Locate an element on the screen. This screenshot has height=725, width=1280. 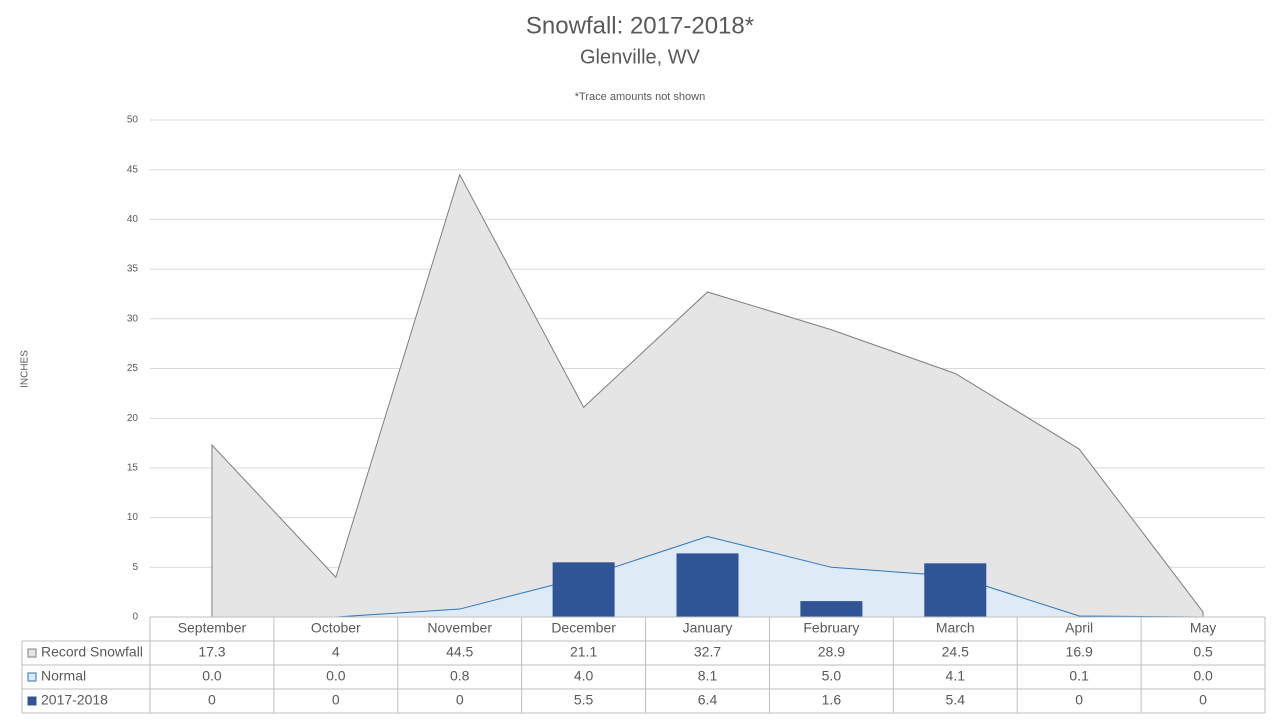
x-tick-label: April is located at coordinates (1079, 628).